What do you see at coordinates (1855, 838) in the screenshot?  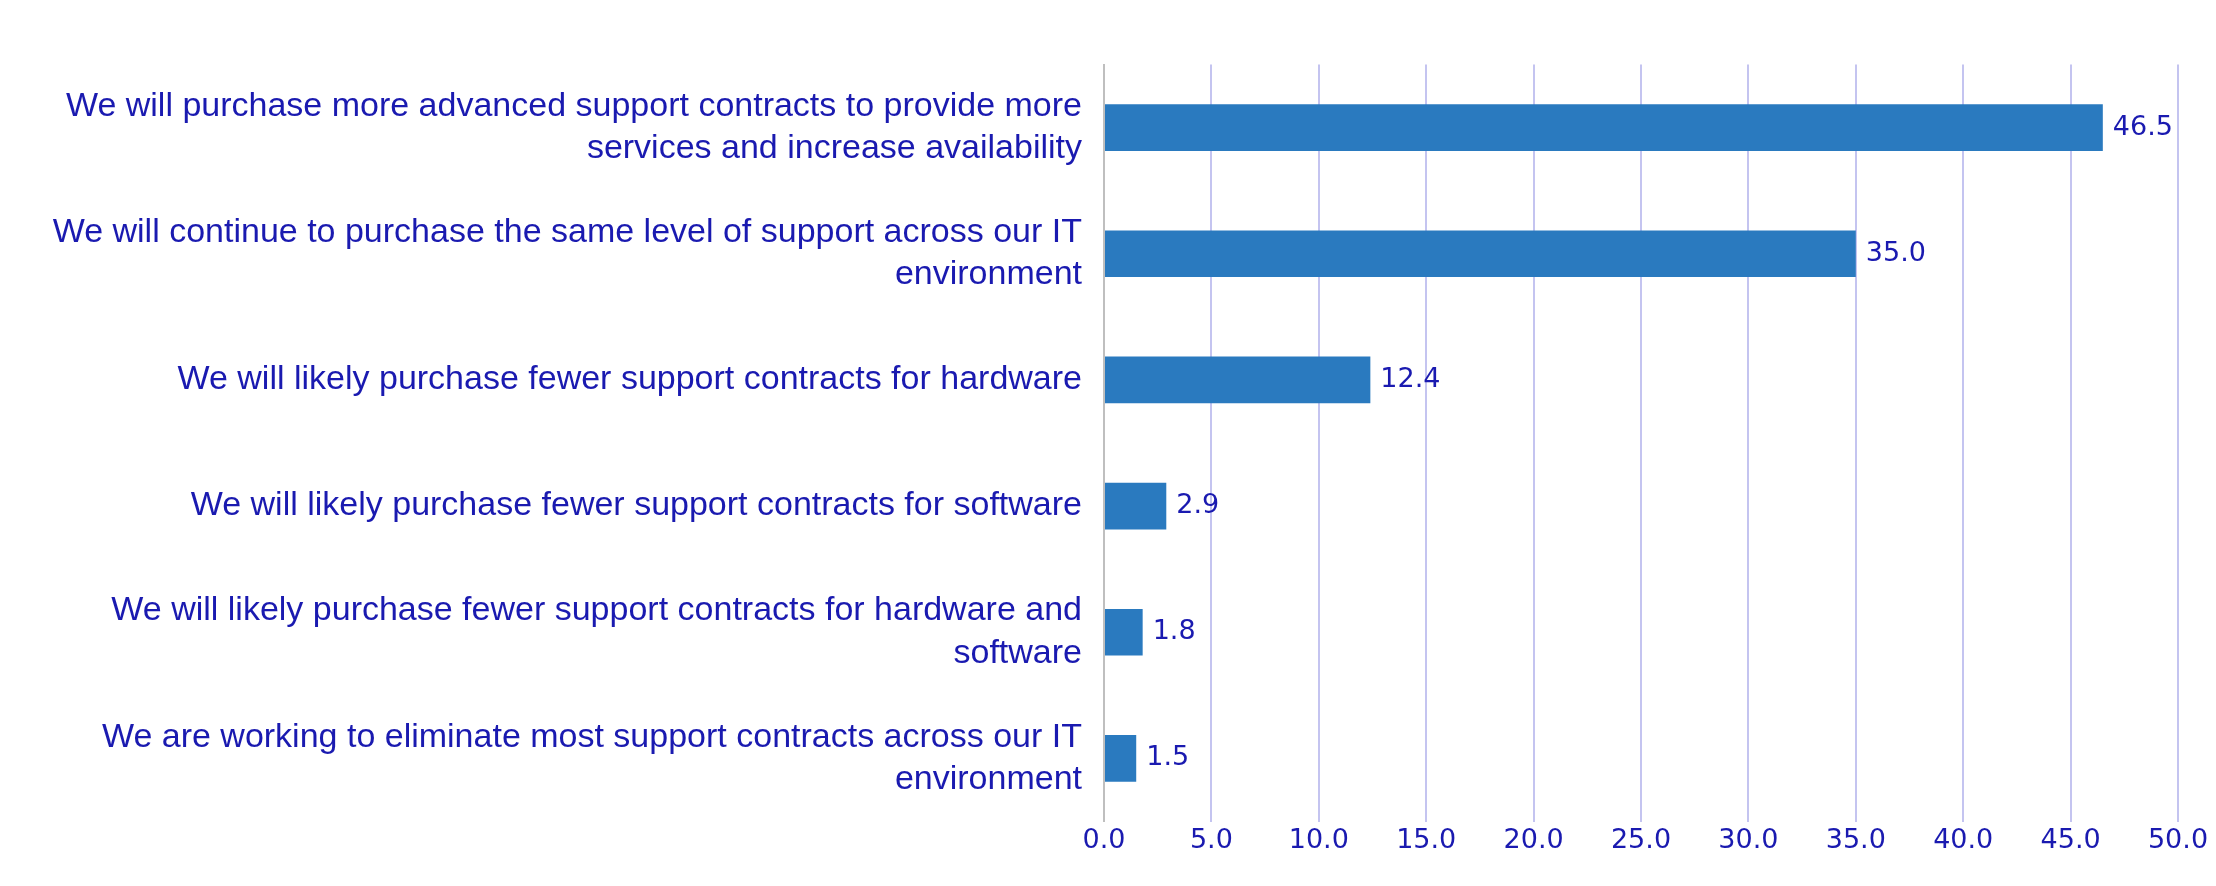 I see `x-tick-label: 35.0` at bounding box center [1855, 838].